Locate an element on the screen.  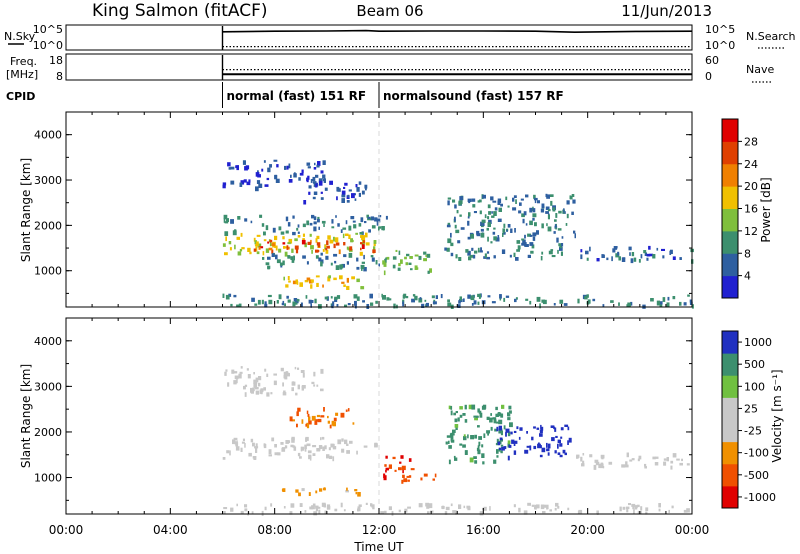
nsearch-label: N.Search is located at coordinates (771, 36).